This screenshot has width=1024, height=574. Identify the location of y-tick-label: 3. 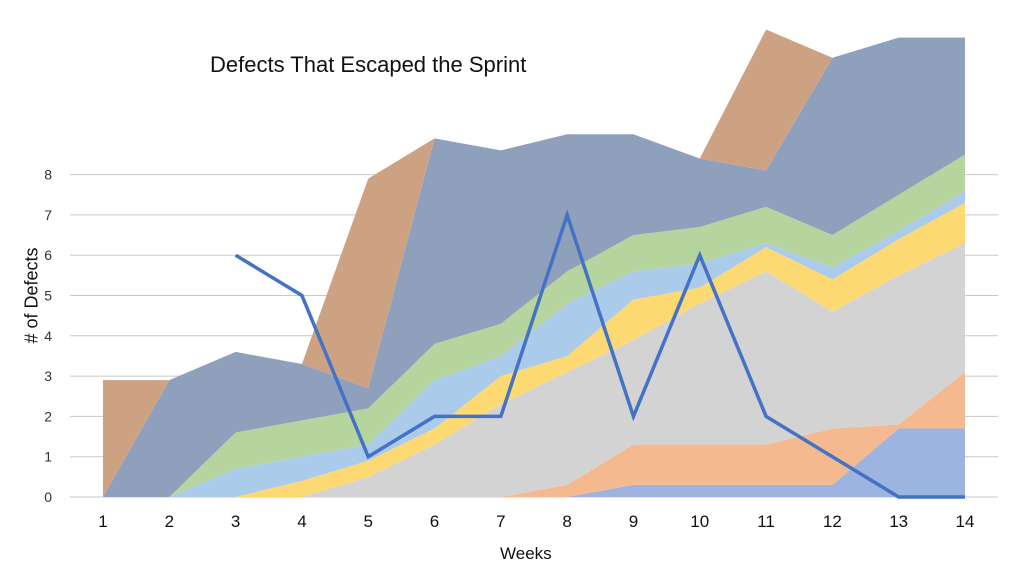
(48, 376).